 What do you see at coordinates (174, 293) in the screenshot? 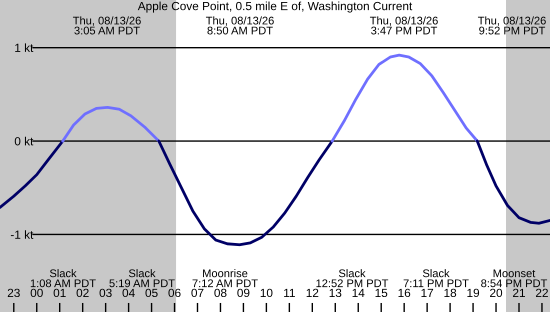
I see `x-tick-label: 06` at bounding box center [174, 293].